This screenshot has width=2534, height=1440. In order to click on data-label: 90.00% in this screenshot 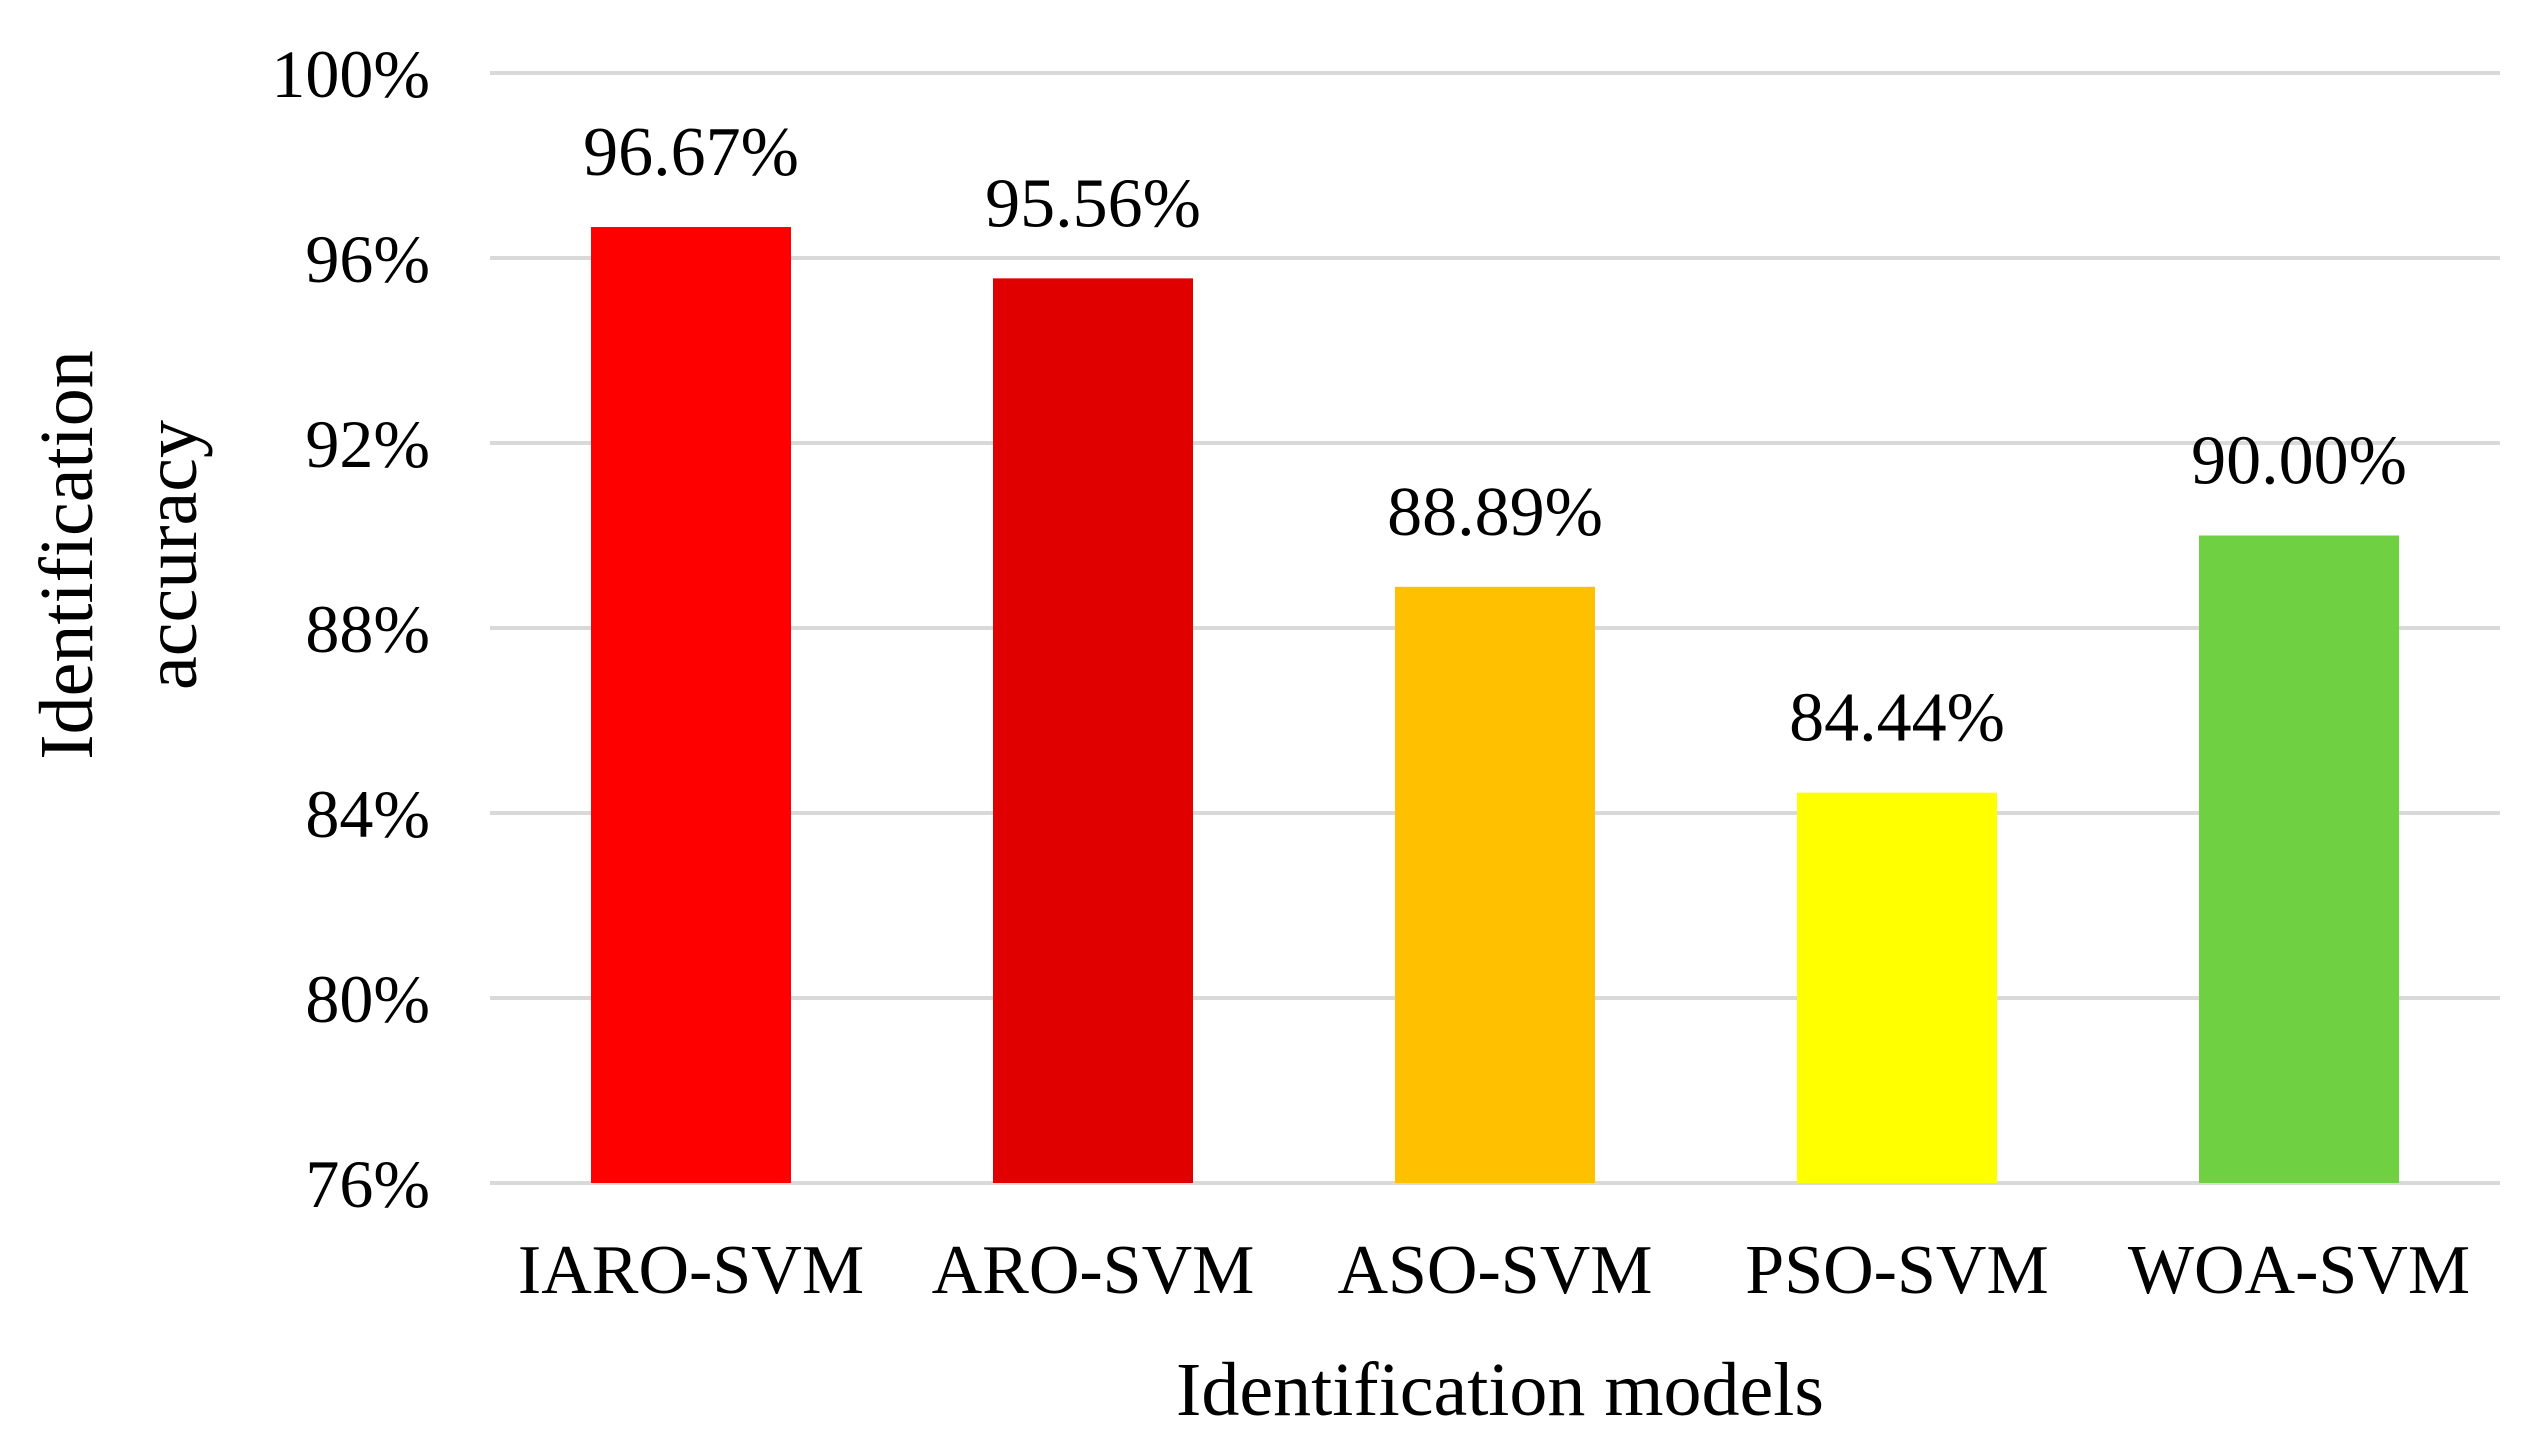, I will do `click(2299, 461)`.